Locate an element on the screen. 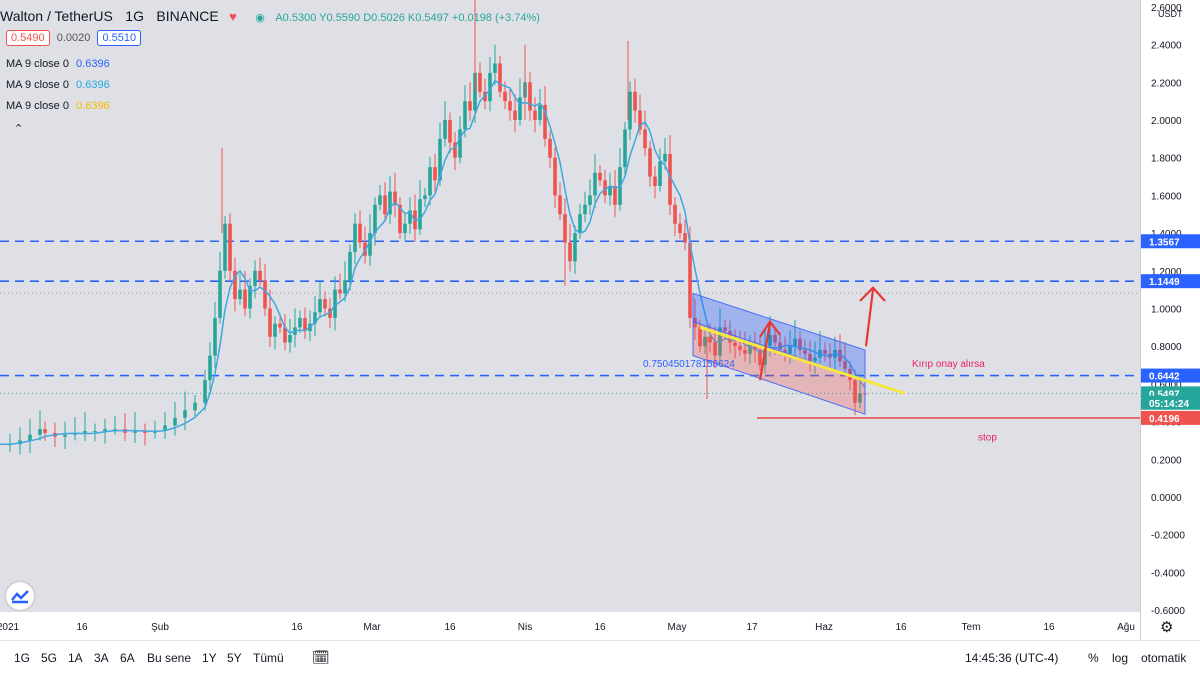 Image resolution: width=1200 pixels, height=675 pixels. time-tick-label: May is located at coordinates (677, 627).